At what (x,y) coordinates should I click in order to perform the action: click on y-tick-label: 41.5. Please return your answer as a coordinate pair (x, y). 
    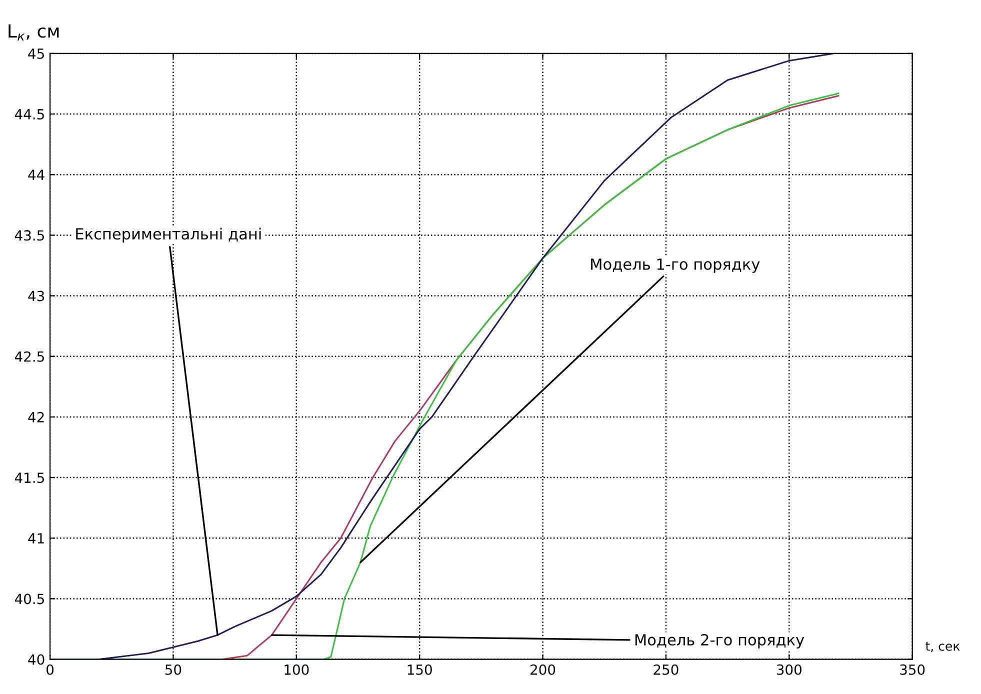
    Looking at the image, I should click on (29, 478).